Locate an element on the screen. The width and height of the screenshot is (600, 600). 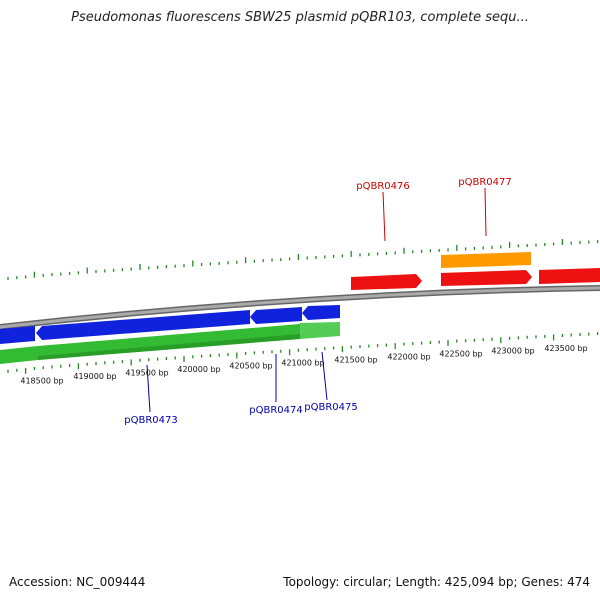
scale-label: 423000 bp is located at coordinates (512, 351).